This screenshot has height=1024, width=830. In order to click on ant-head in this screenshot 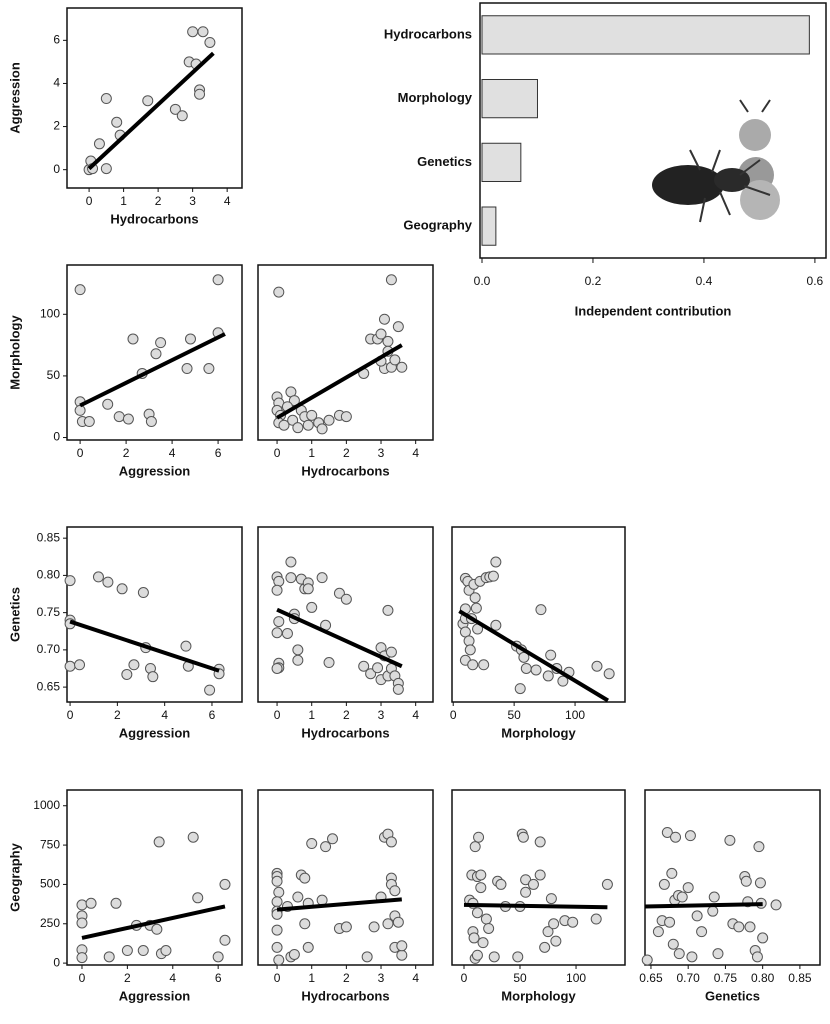, I will do `click(755, 135)`.